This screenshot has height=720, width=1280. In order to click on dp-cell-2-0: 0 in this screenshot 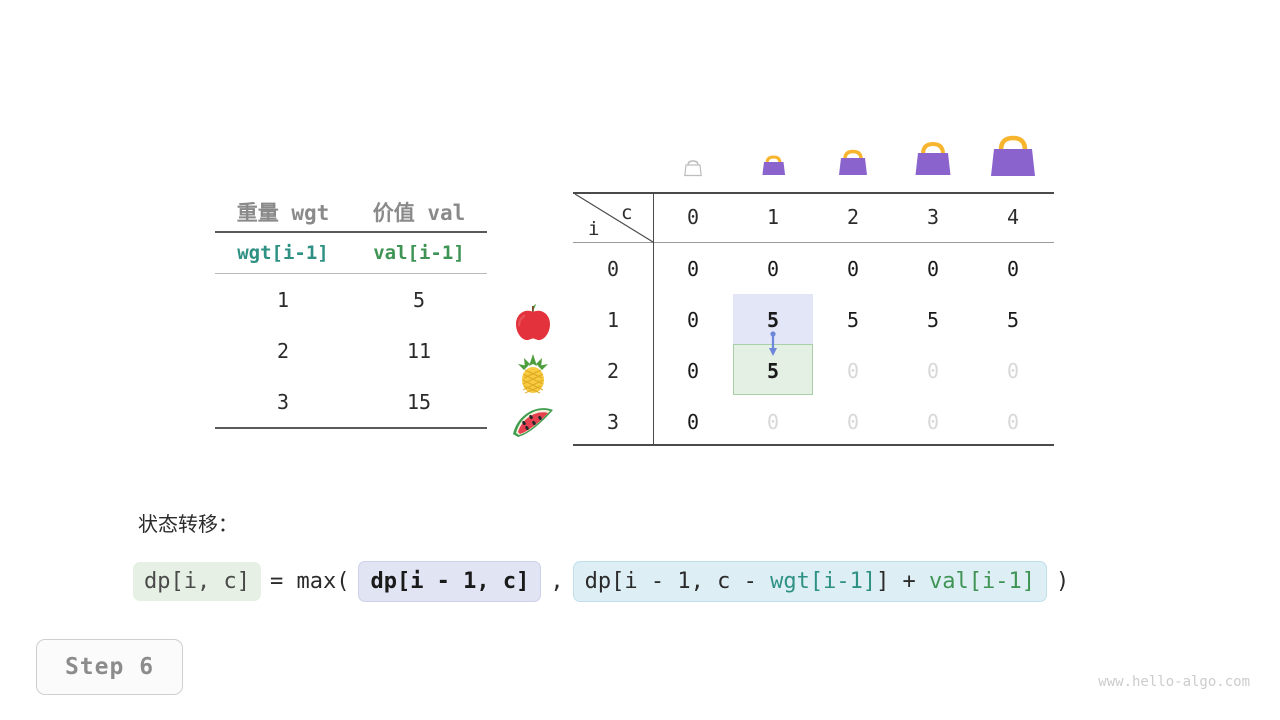, I will do `click(693, 371)`.